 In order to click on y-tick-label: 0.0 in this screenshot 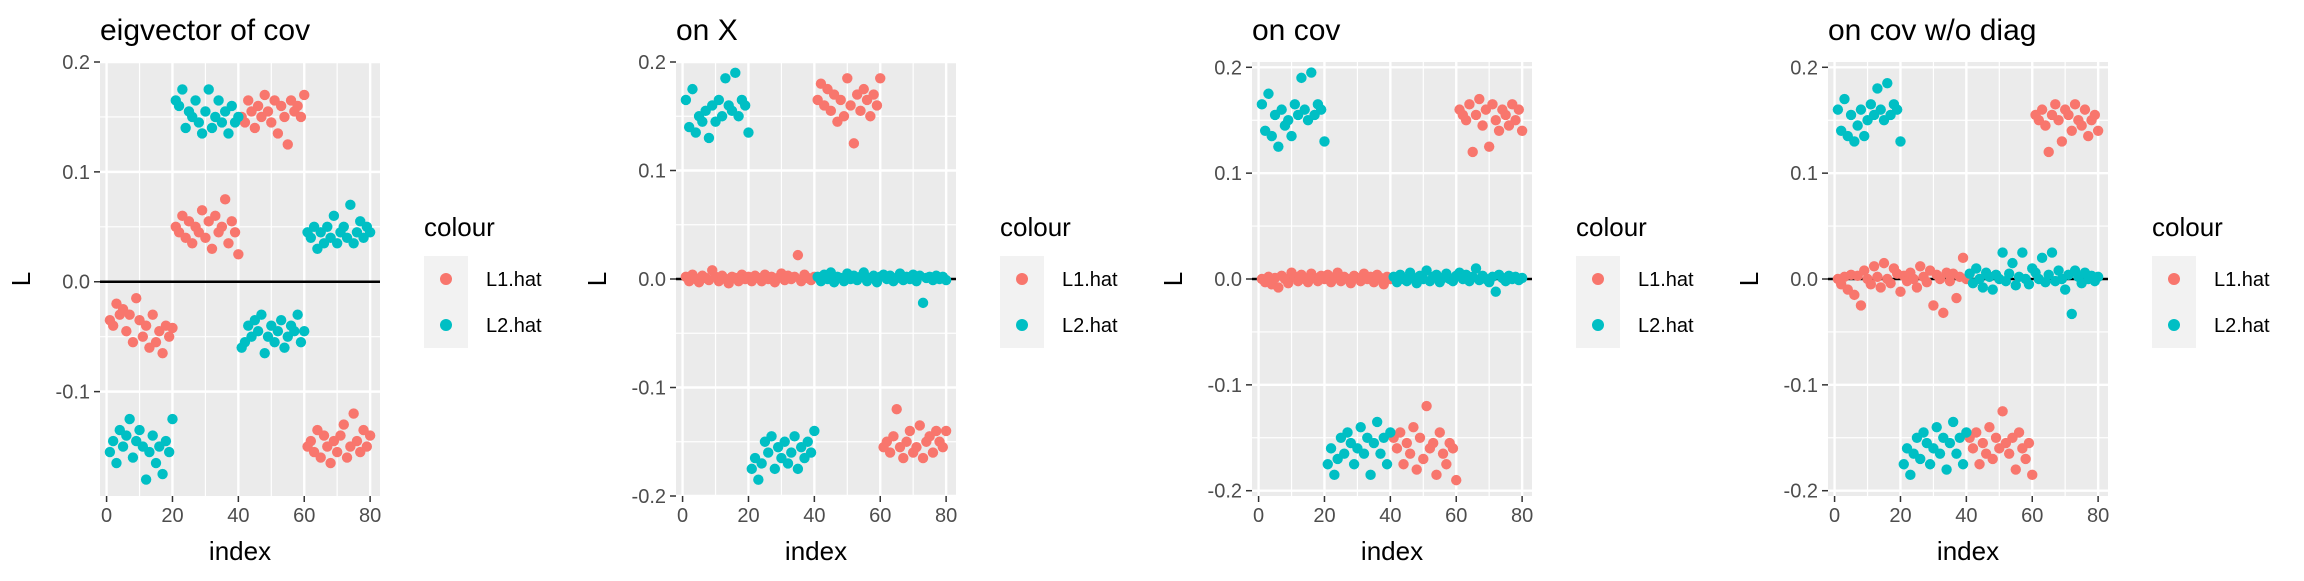, I will do `click(1228, 280)`.